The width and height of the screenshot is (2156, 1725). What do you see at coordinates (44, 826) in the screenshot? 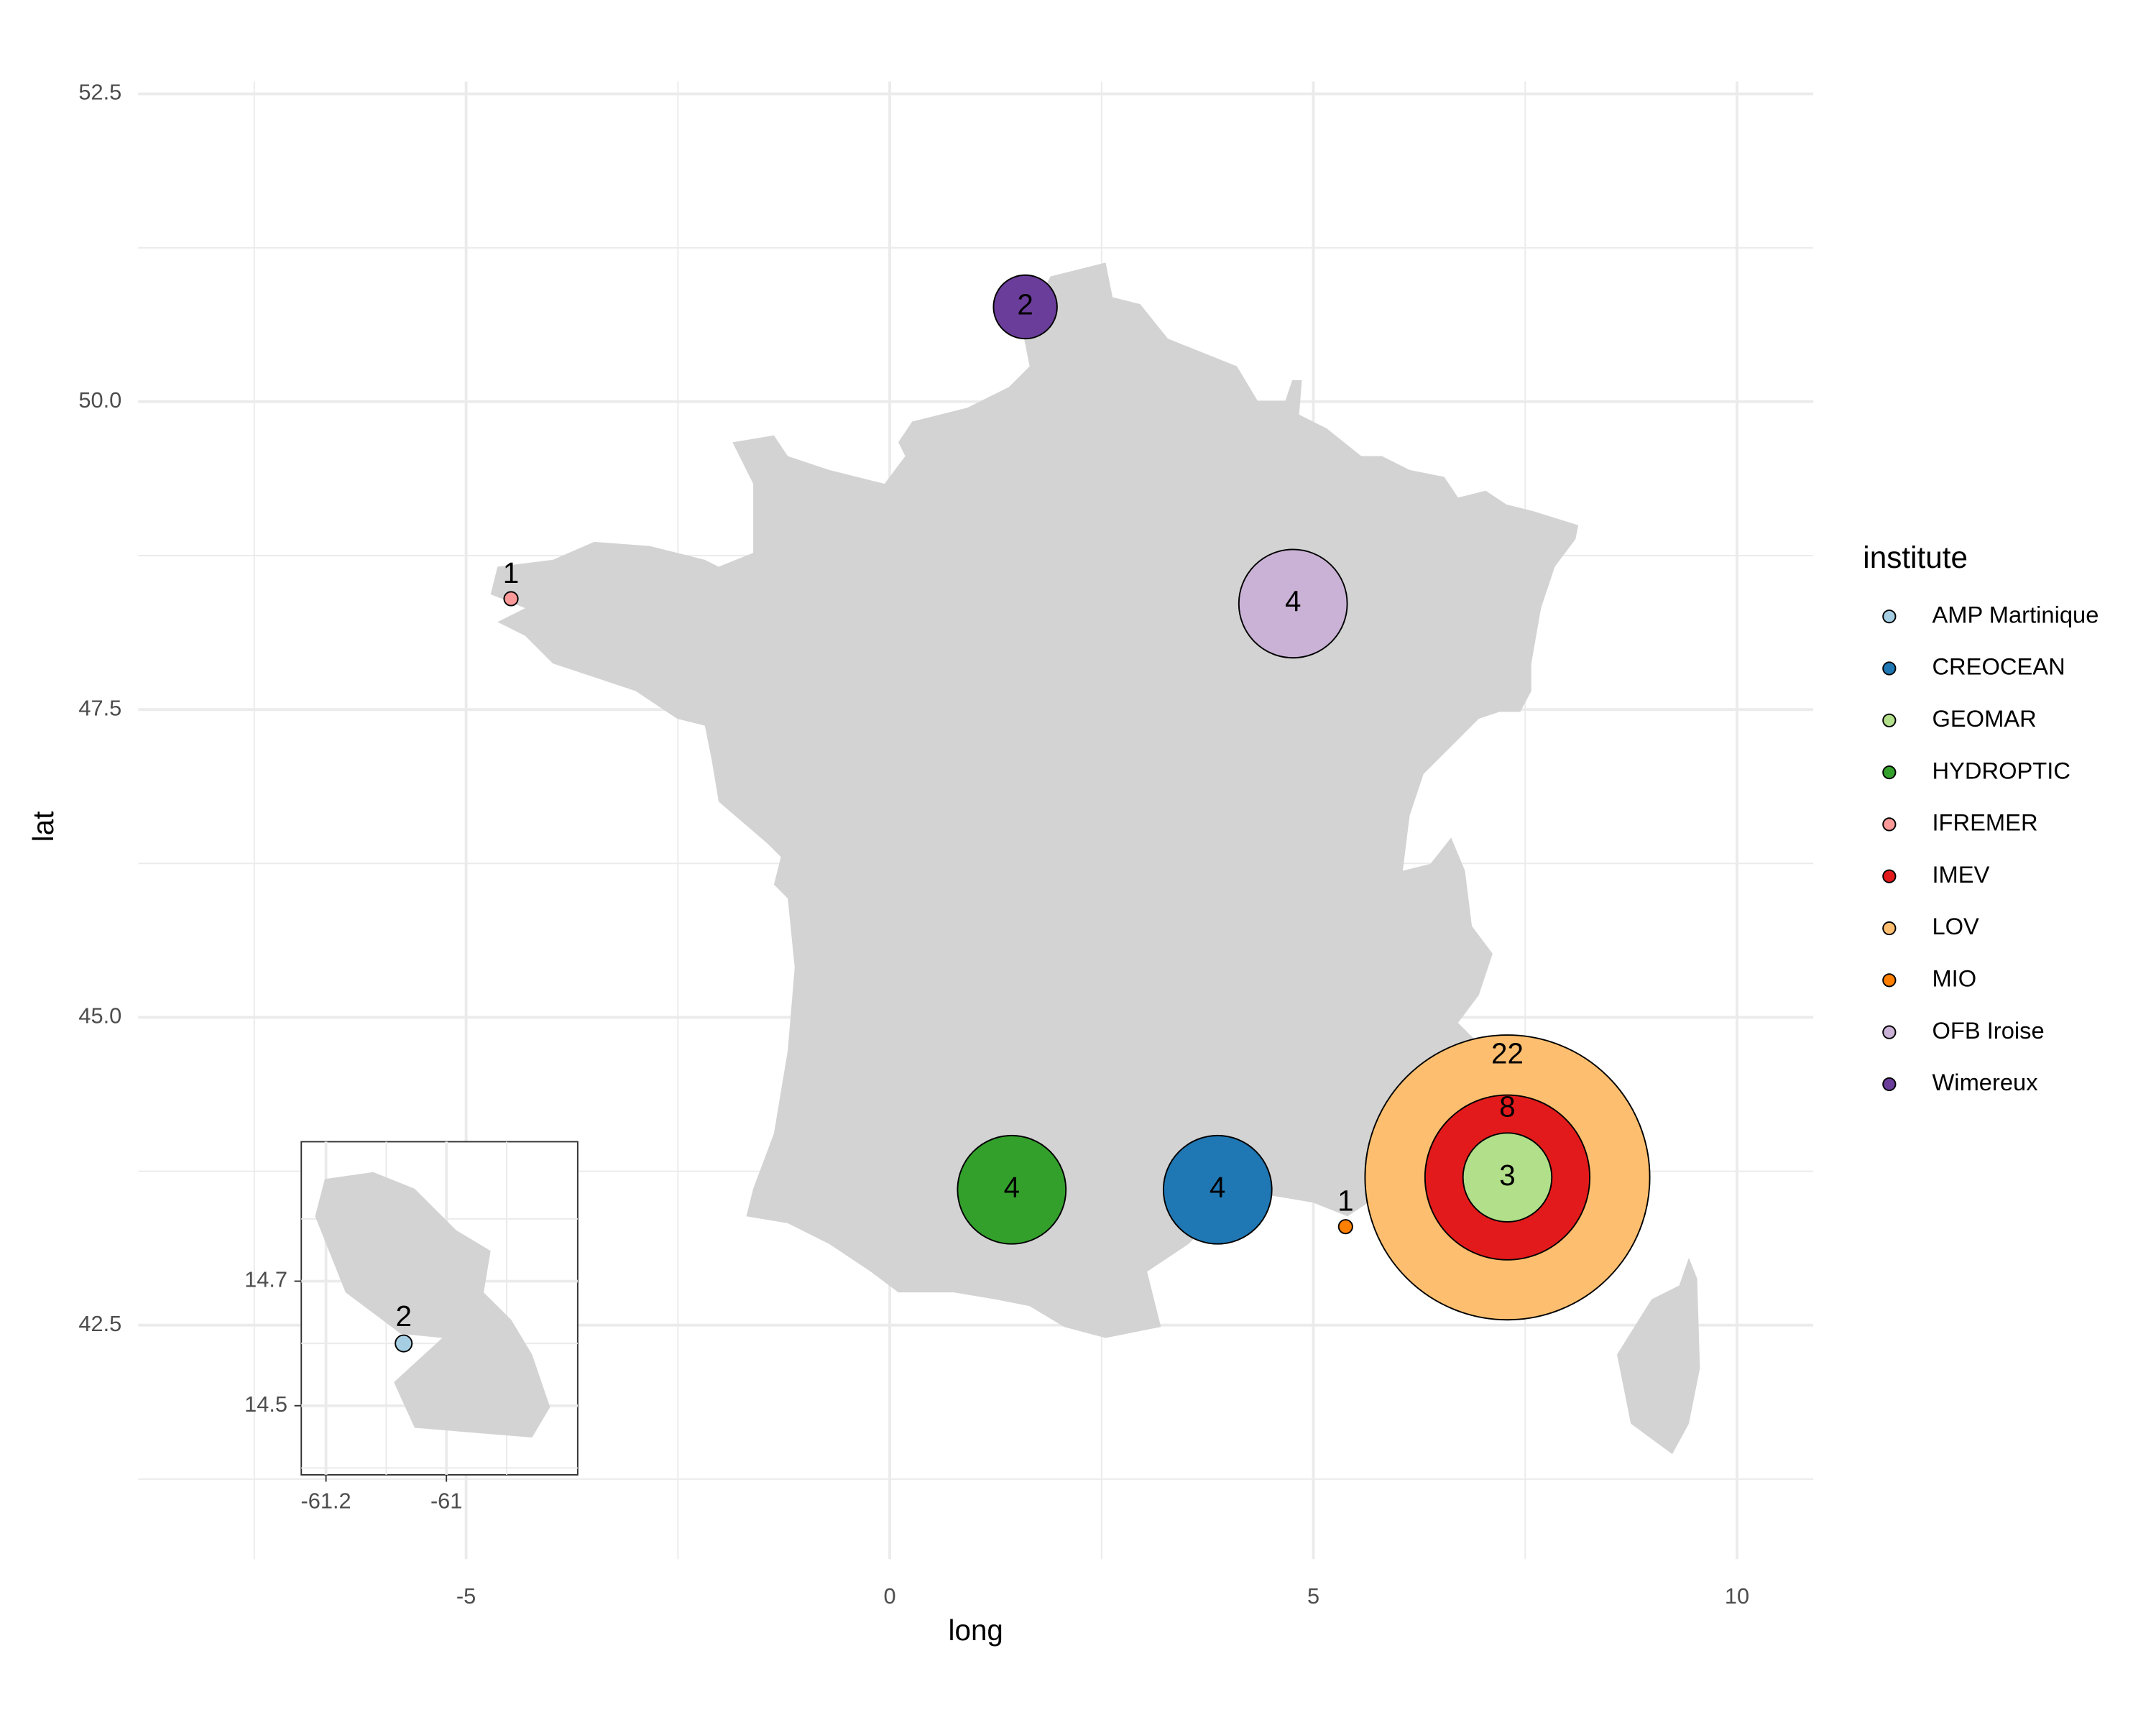
I see `y-axis-title: lat` at bounding box center [44, 826].